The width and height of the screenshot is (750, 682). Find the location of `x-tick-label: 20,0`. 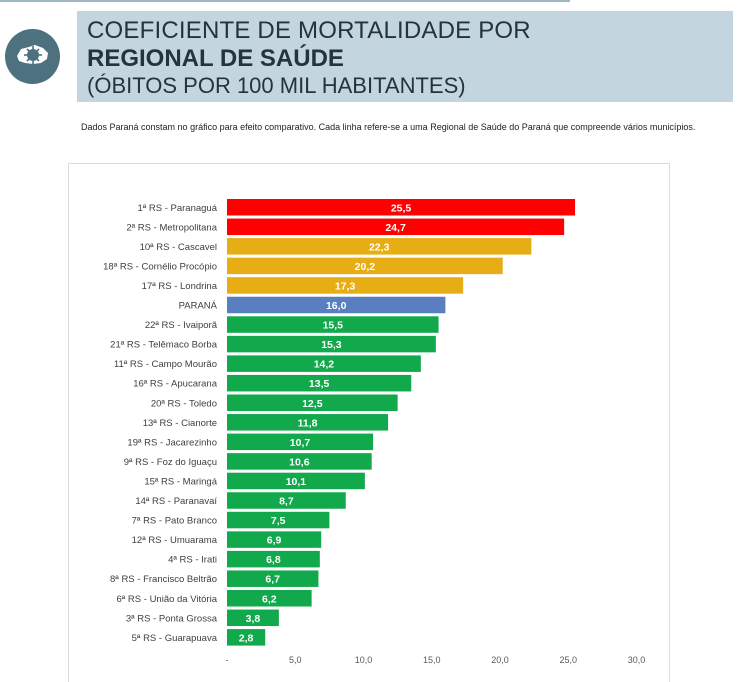

x-tick-label: 20,0 is located at coordinates (500, 660).